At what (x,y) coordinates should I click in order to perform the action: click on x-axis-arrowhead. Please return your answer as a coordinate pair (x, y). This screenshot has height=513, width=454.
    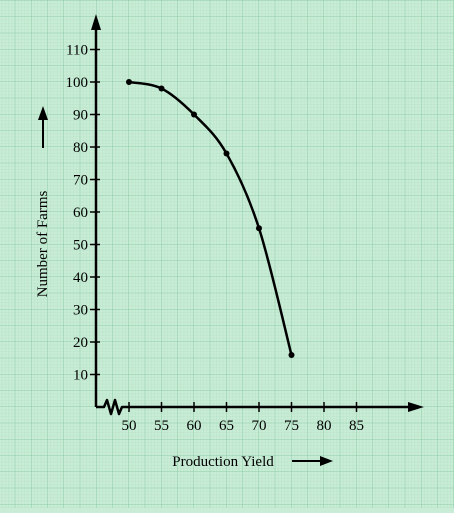
    Looking at the image, I should click on (416, 407).